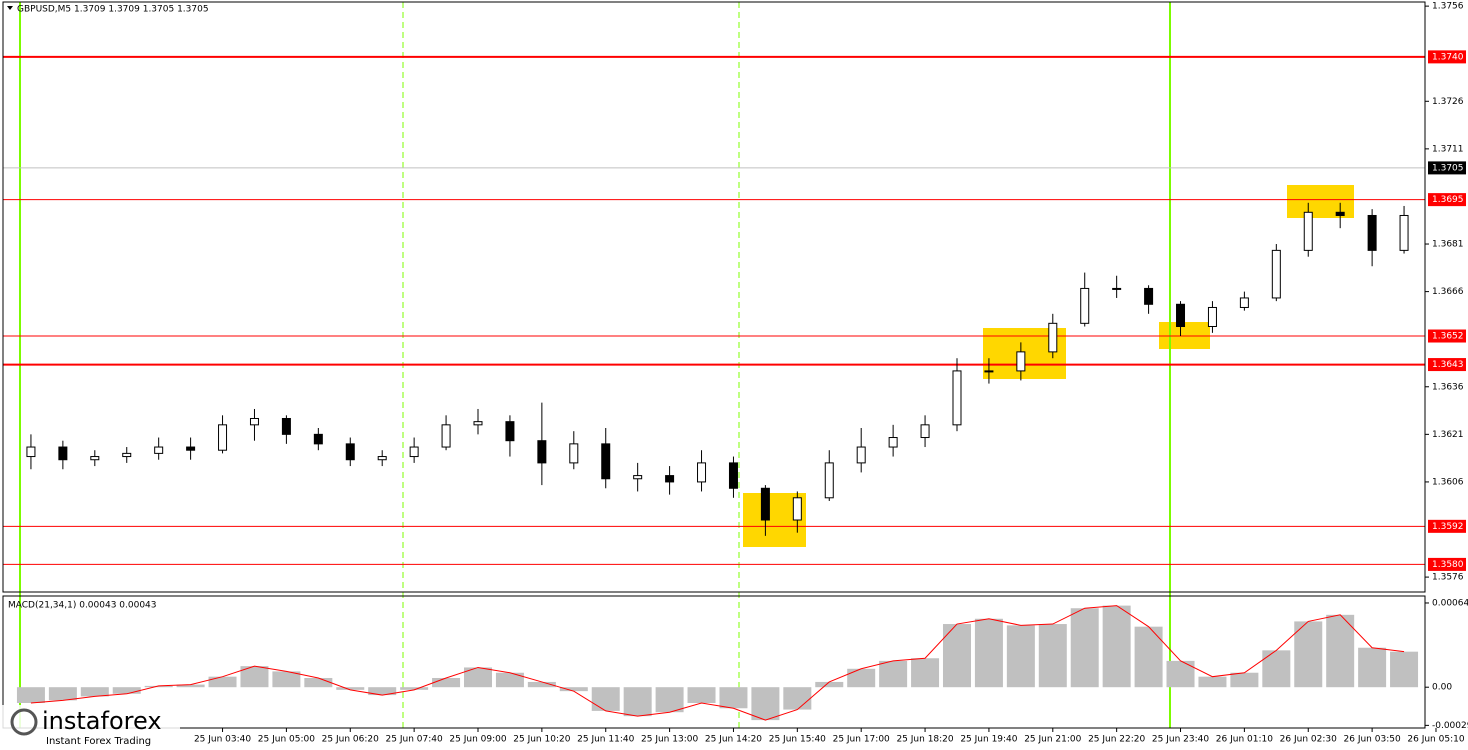 Image resolution: width=1468 pixels, height=750 pixels. Describe the element at coordinates (1448, 200) in the screenshot. I see `level-label: 1.3695` at that location.